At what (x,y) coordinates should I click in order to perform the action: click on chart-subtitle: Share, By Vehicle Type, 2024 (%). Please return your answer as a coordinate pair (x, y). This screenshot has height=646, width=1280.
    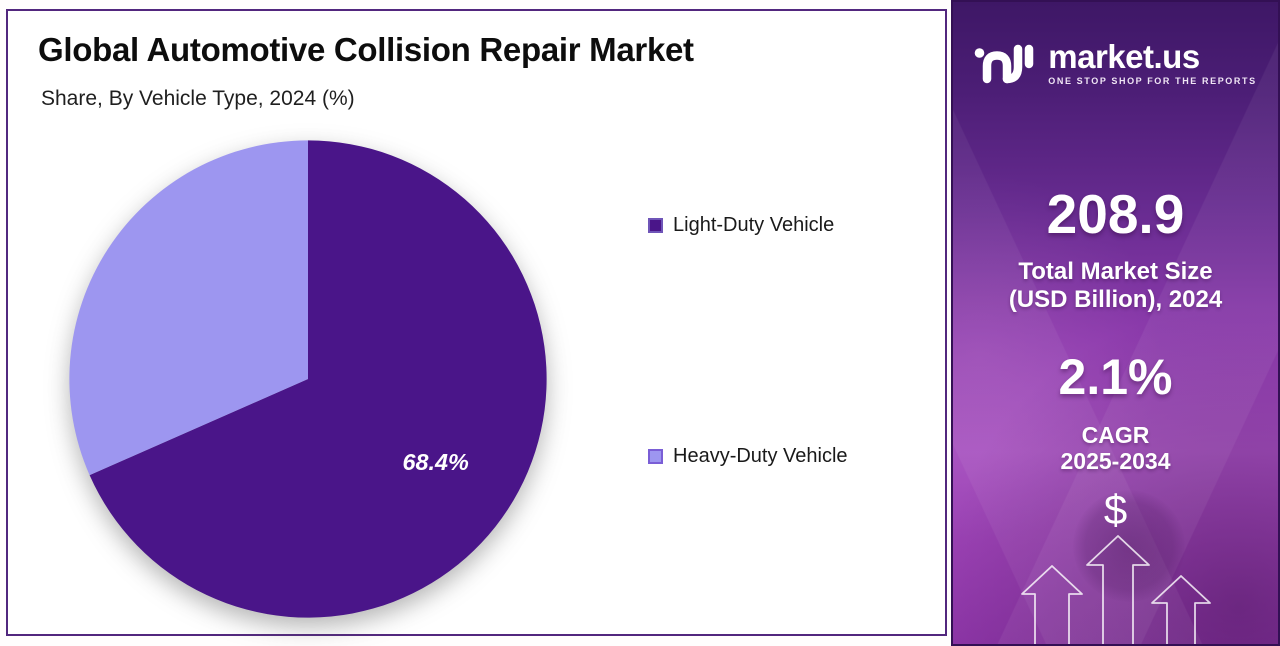
    Looking at the image, I should click on (198, 98).